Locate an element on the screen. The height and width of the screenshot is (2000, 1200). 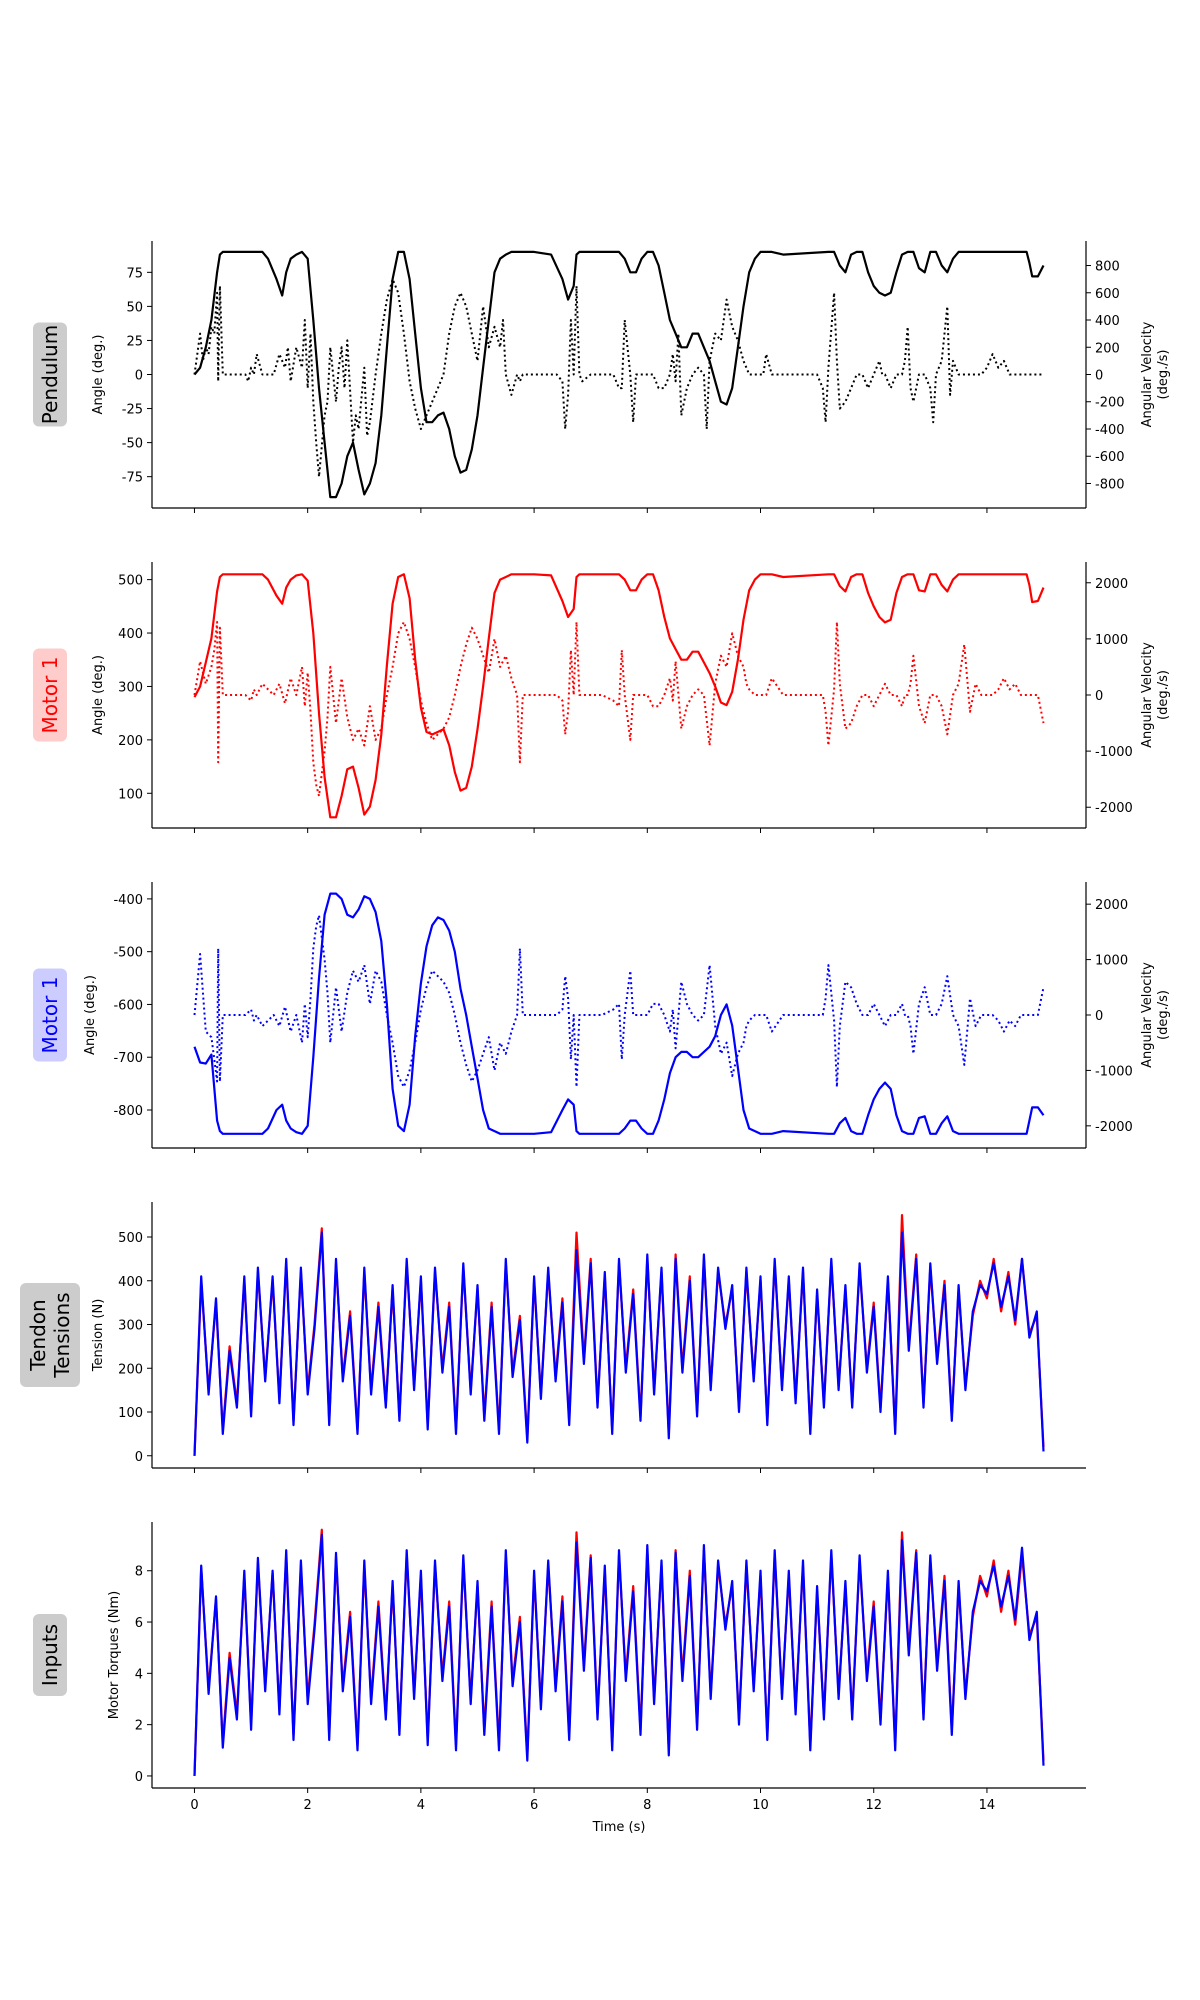
left-tick-label: -25 is located at coordinates (132, 410).